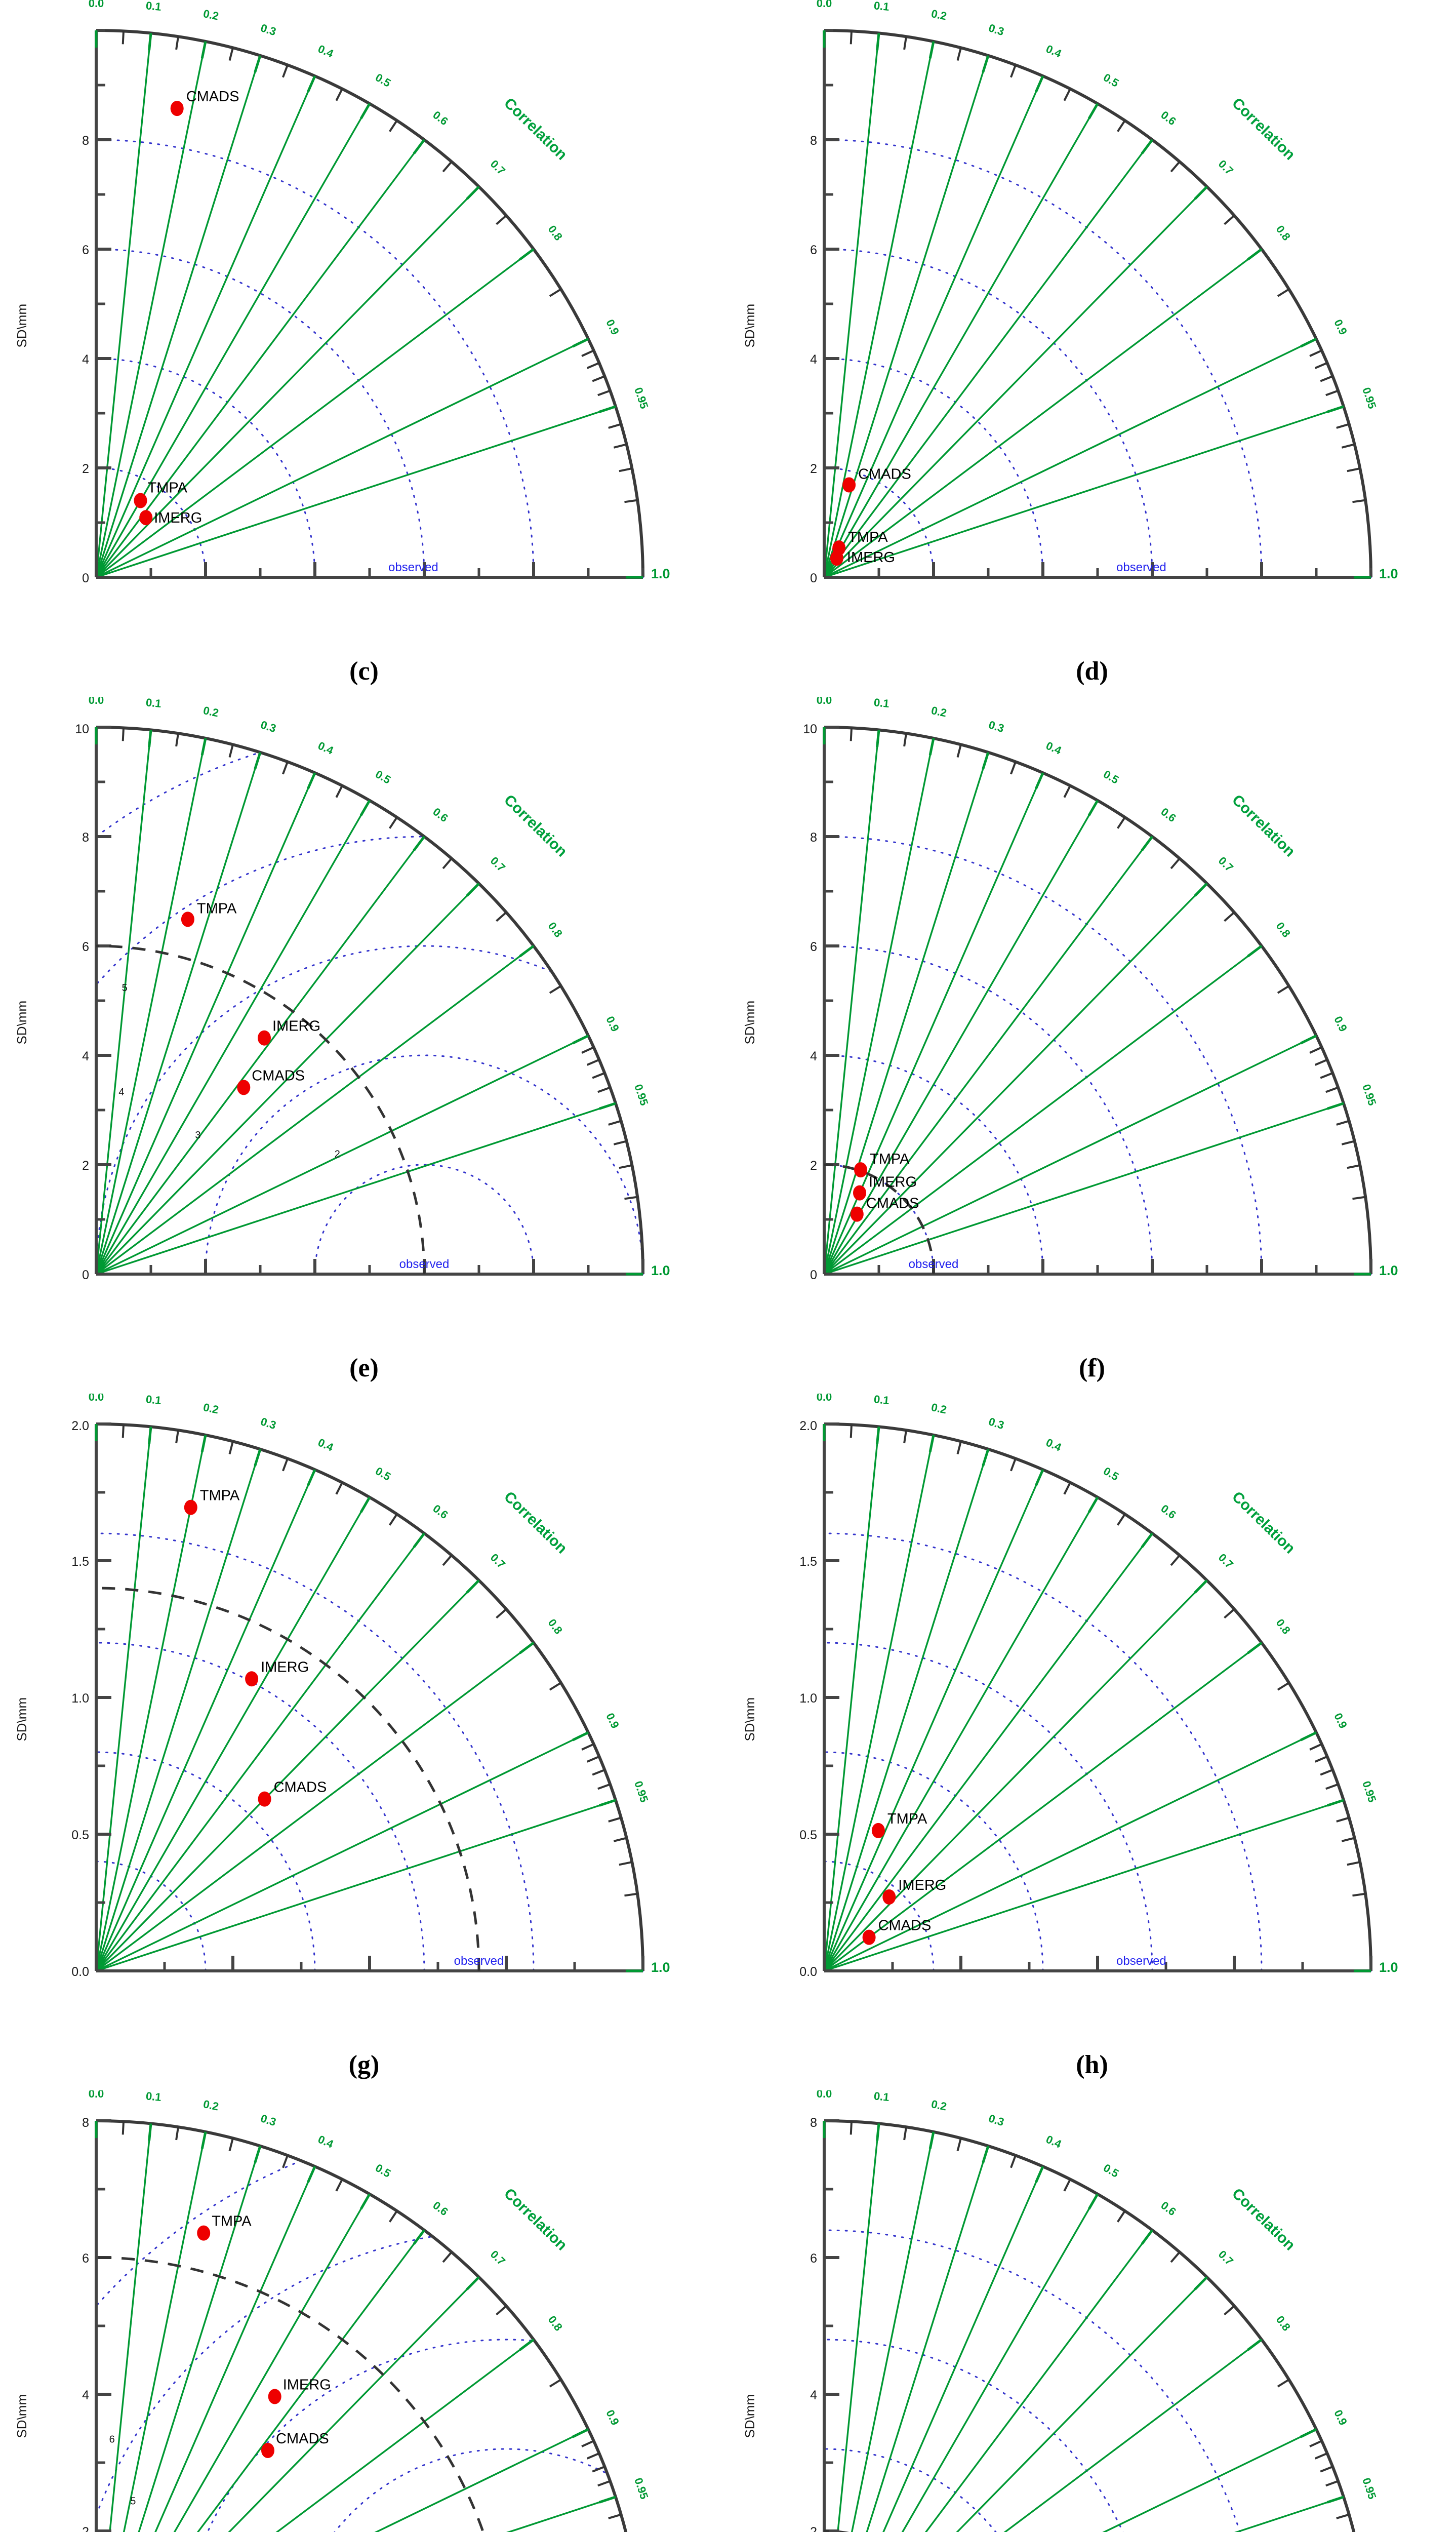 The image size is (1456, 2532). I want to click on panel-caption: (c), so click(364, 671).